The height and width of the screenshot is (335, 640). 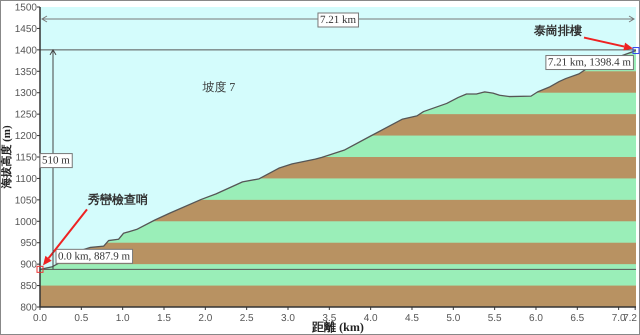 I want to click on x-tick-label: 0.5, so click(x=81, y=318).